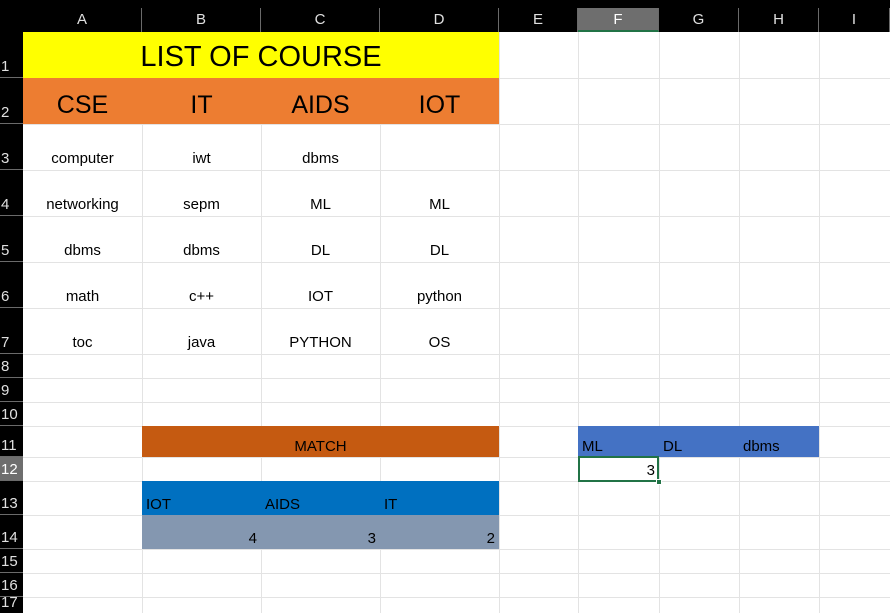 This screenshot has height=613, width=890. I want to click on column-header-f: F, so click(618, 20).